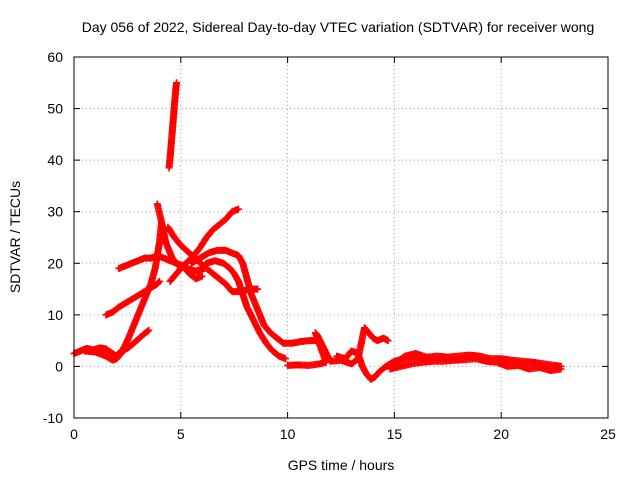  I want to click on series-arc-g, so click(160, 267).